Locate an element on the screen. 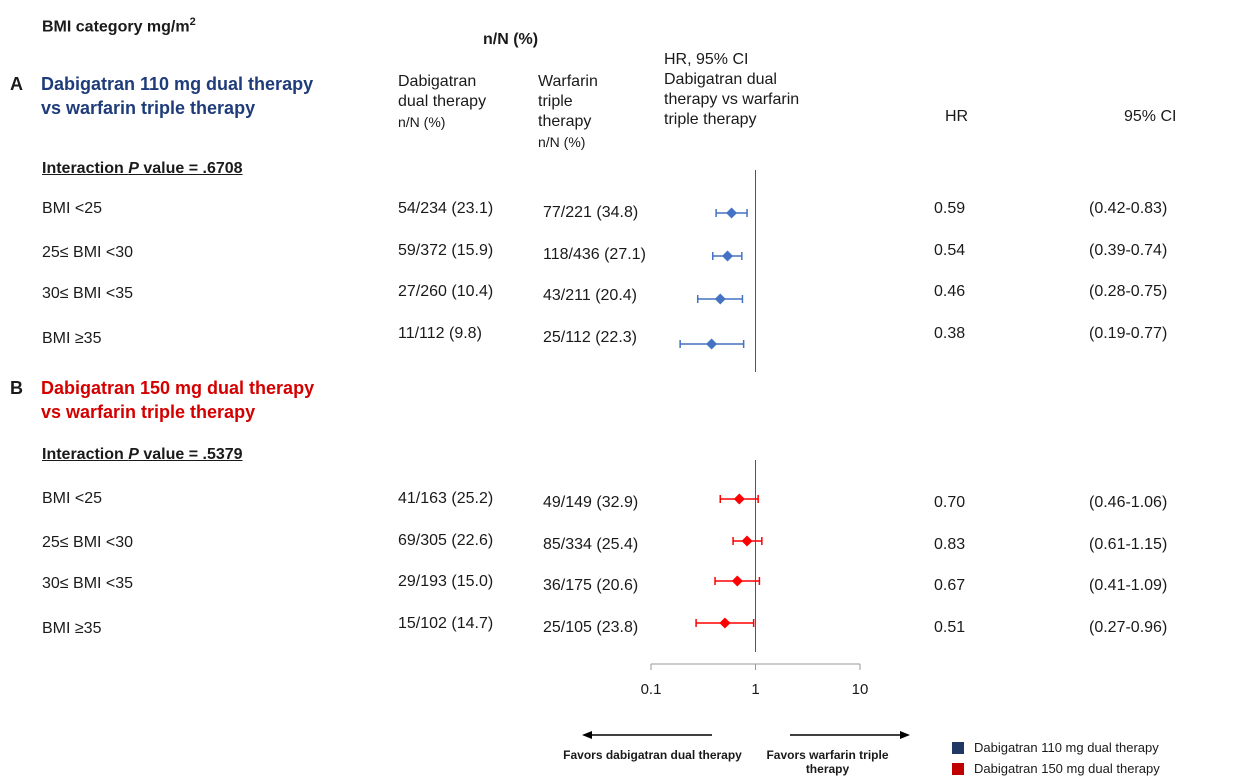  warf-cell: 77/221 (34.8) is located at coordinates (591, 212).